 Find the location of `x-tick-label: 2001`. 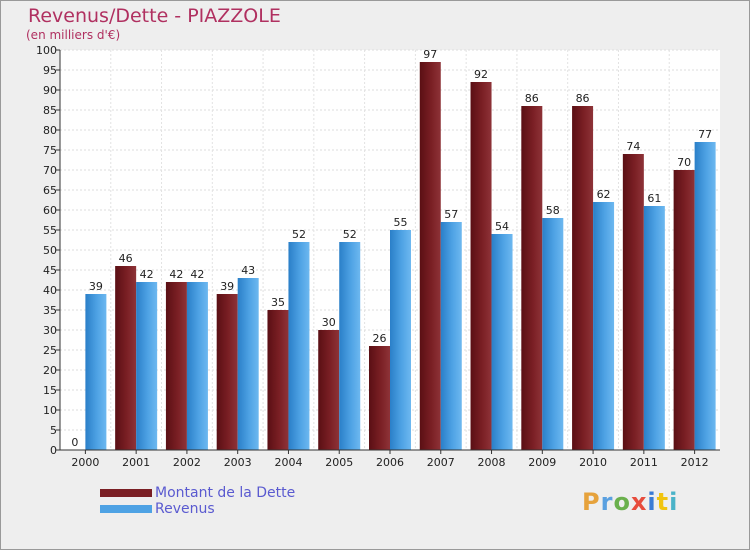

x-tick-label: 2001 is located at coordinates (136, 462).